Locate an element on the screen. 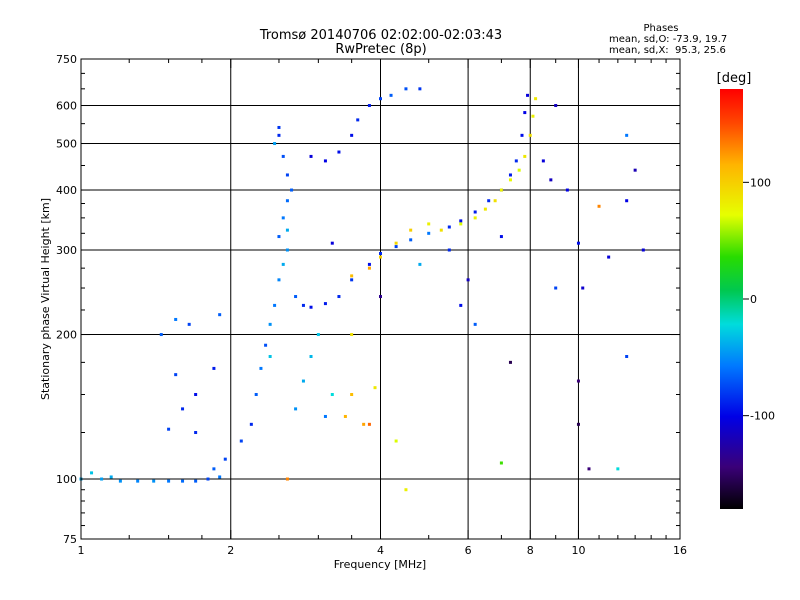  y-tick-label: 600 is located at coordinates (66, 106).